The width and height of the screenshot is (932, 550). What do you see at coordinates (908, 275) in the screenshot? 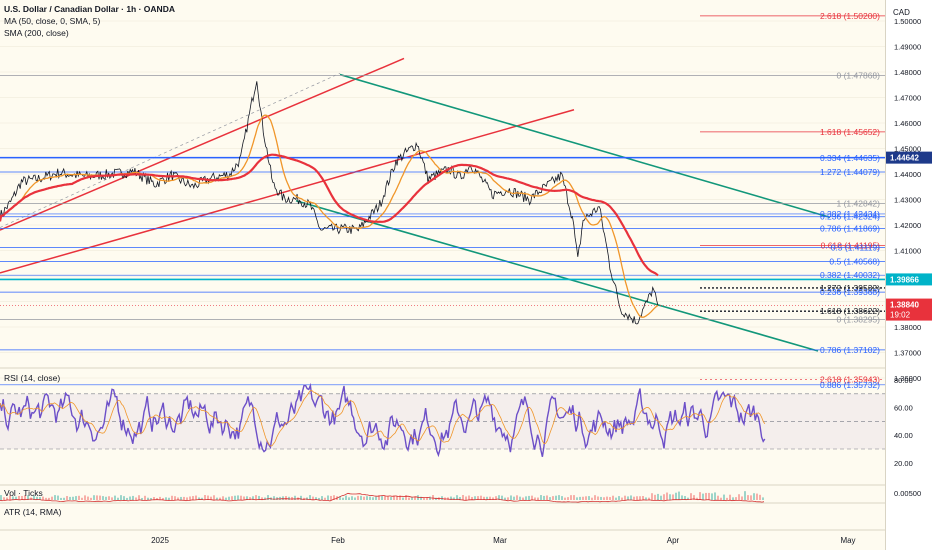
I see `price-axis` at bounding box center [908, 275].